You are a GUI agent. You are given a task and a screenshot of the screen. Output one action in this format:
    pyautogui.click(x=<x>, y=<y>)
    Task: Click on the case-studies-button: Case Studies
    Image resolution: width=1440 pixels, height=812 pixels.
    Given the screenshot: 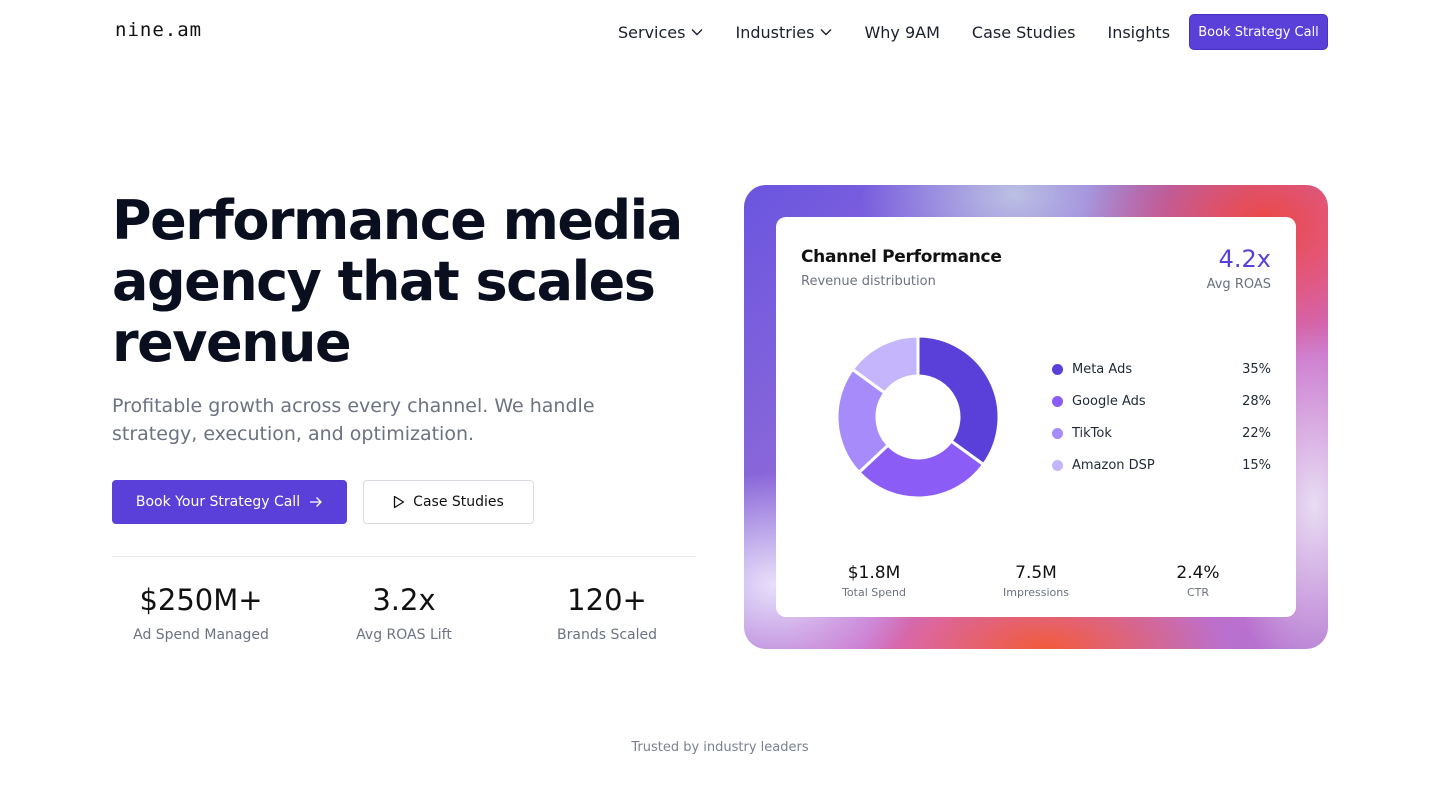 What is the action you would take?
    pyautogui.click(x=448, y=502)
    